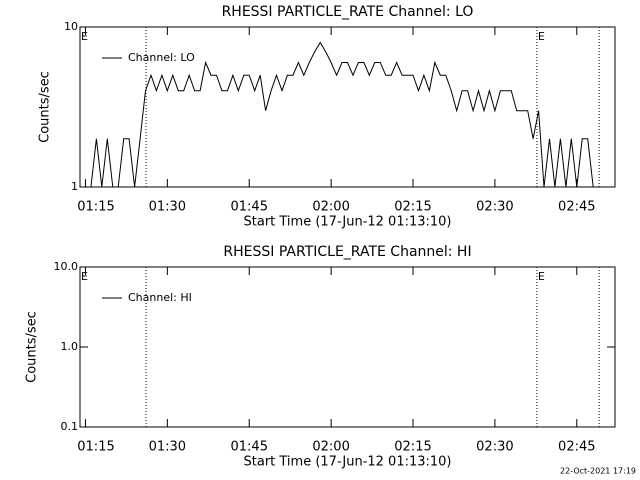  I want to click on chart-title: RHESSI PARTICLE_RATE Channel: HI, so click(347, 252).